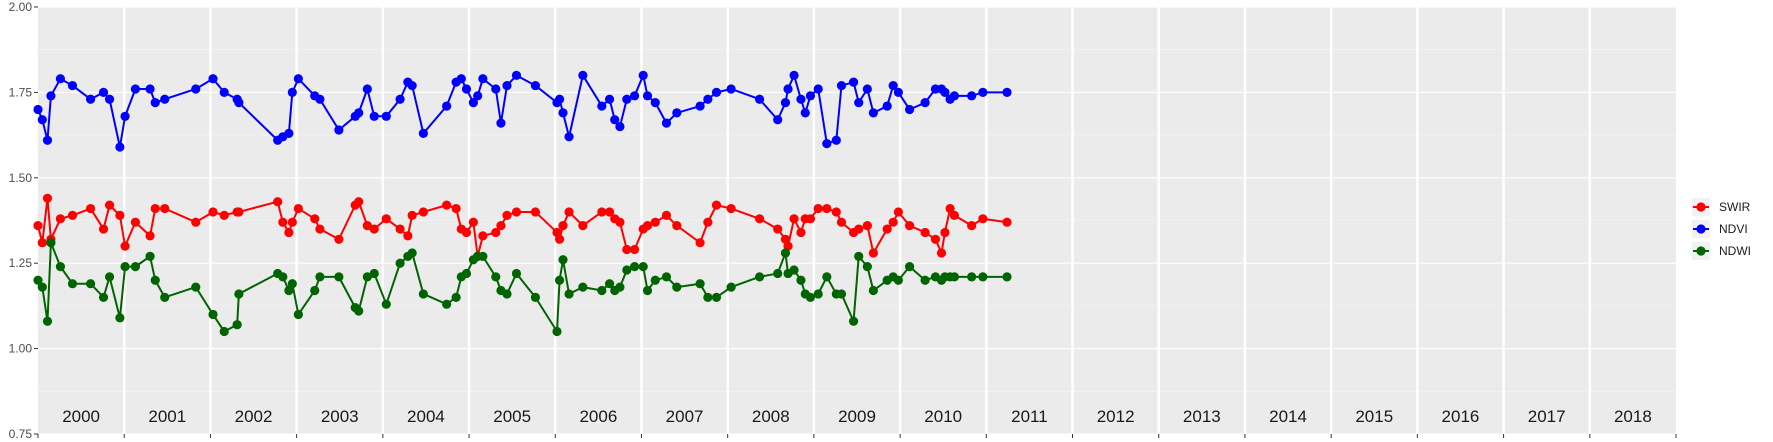 The width and height of the screenshot is (1773, 442). What do you see at coordinates (1733, 229) in the screenshot?
I see `legend-label: NDVI` at bounding box center [1733, 229].